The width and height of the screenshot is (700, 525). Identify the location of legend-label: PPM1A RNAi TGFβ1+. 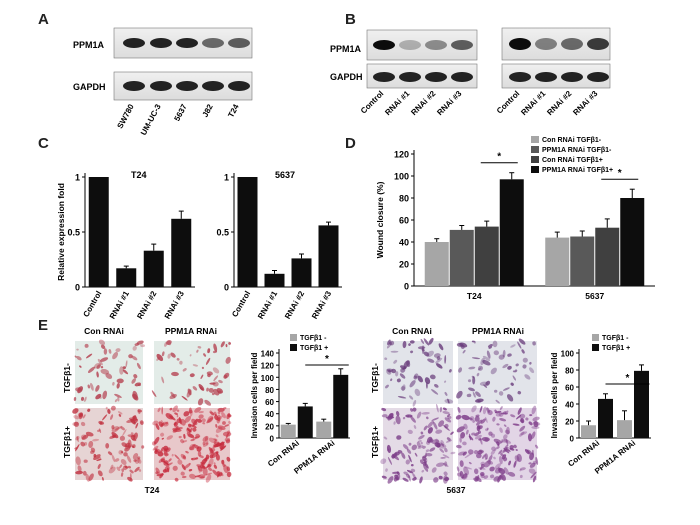
(577, 170).